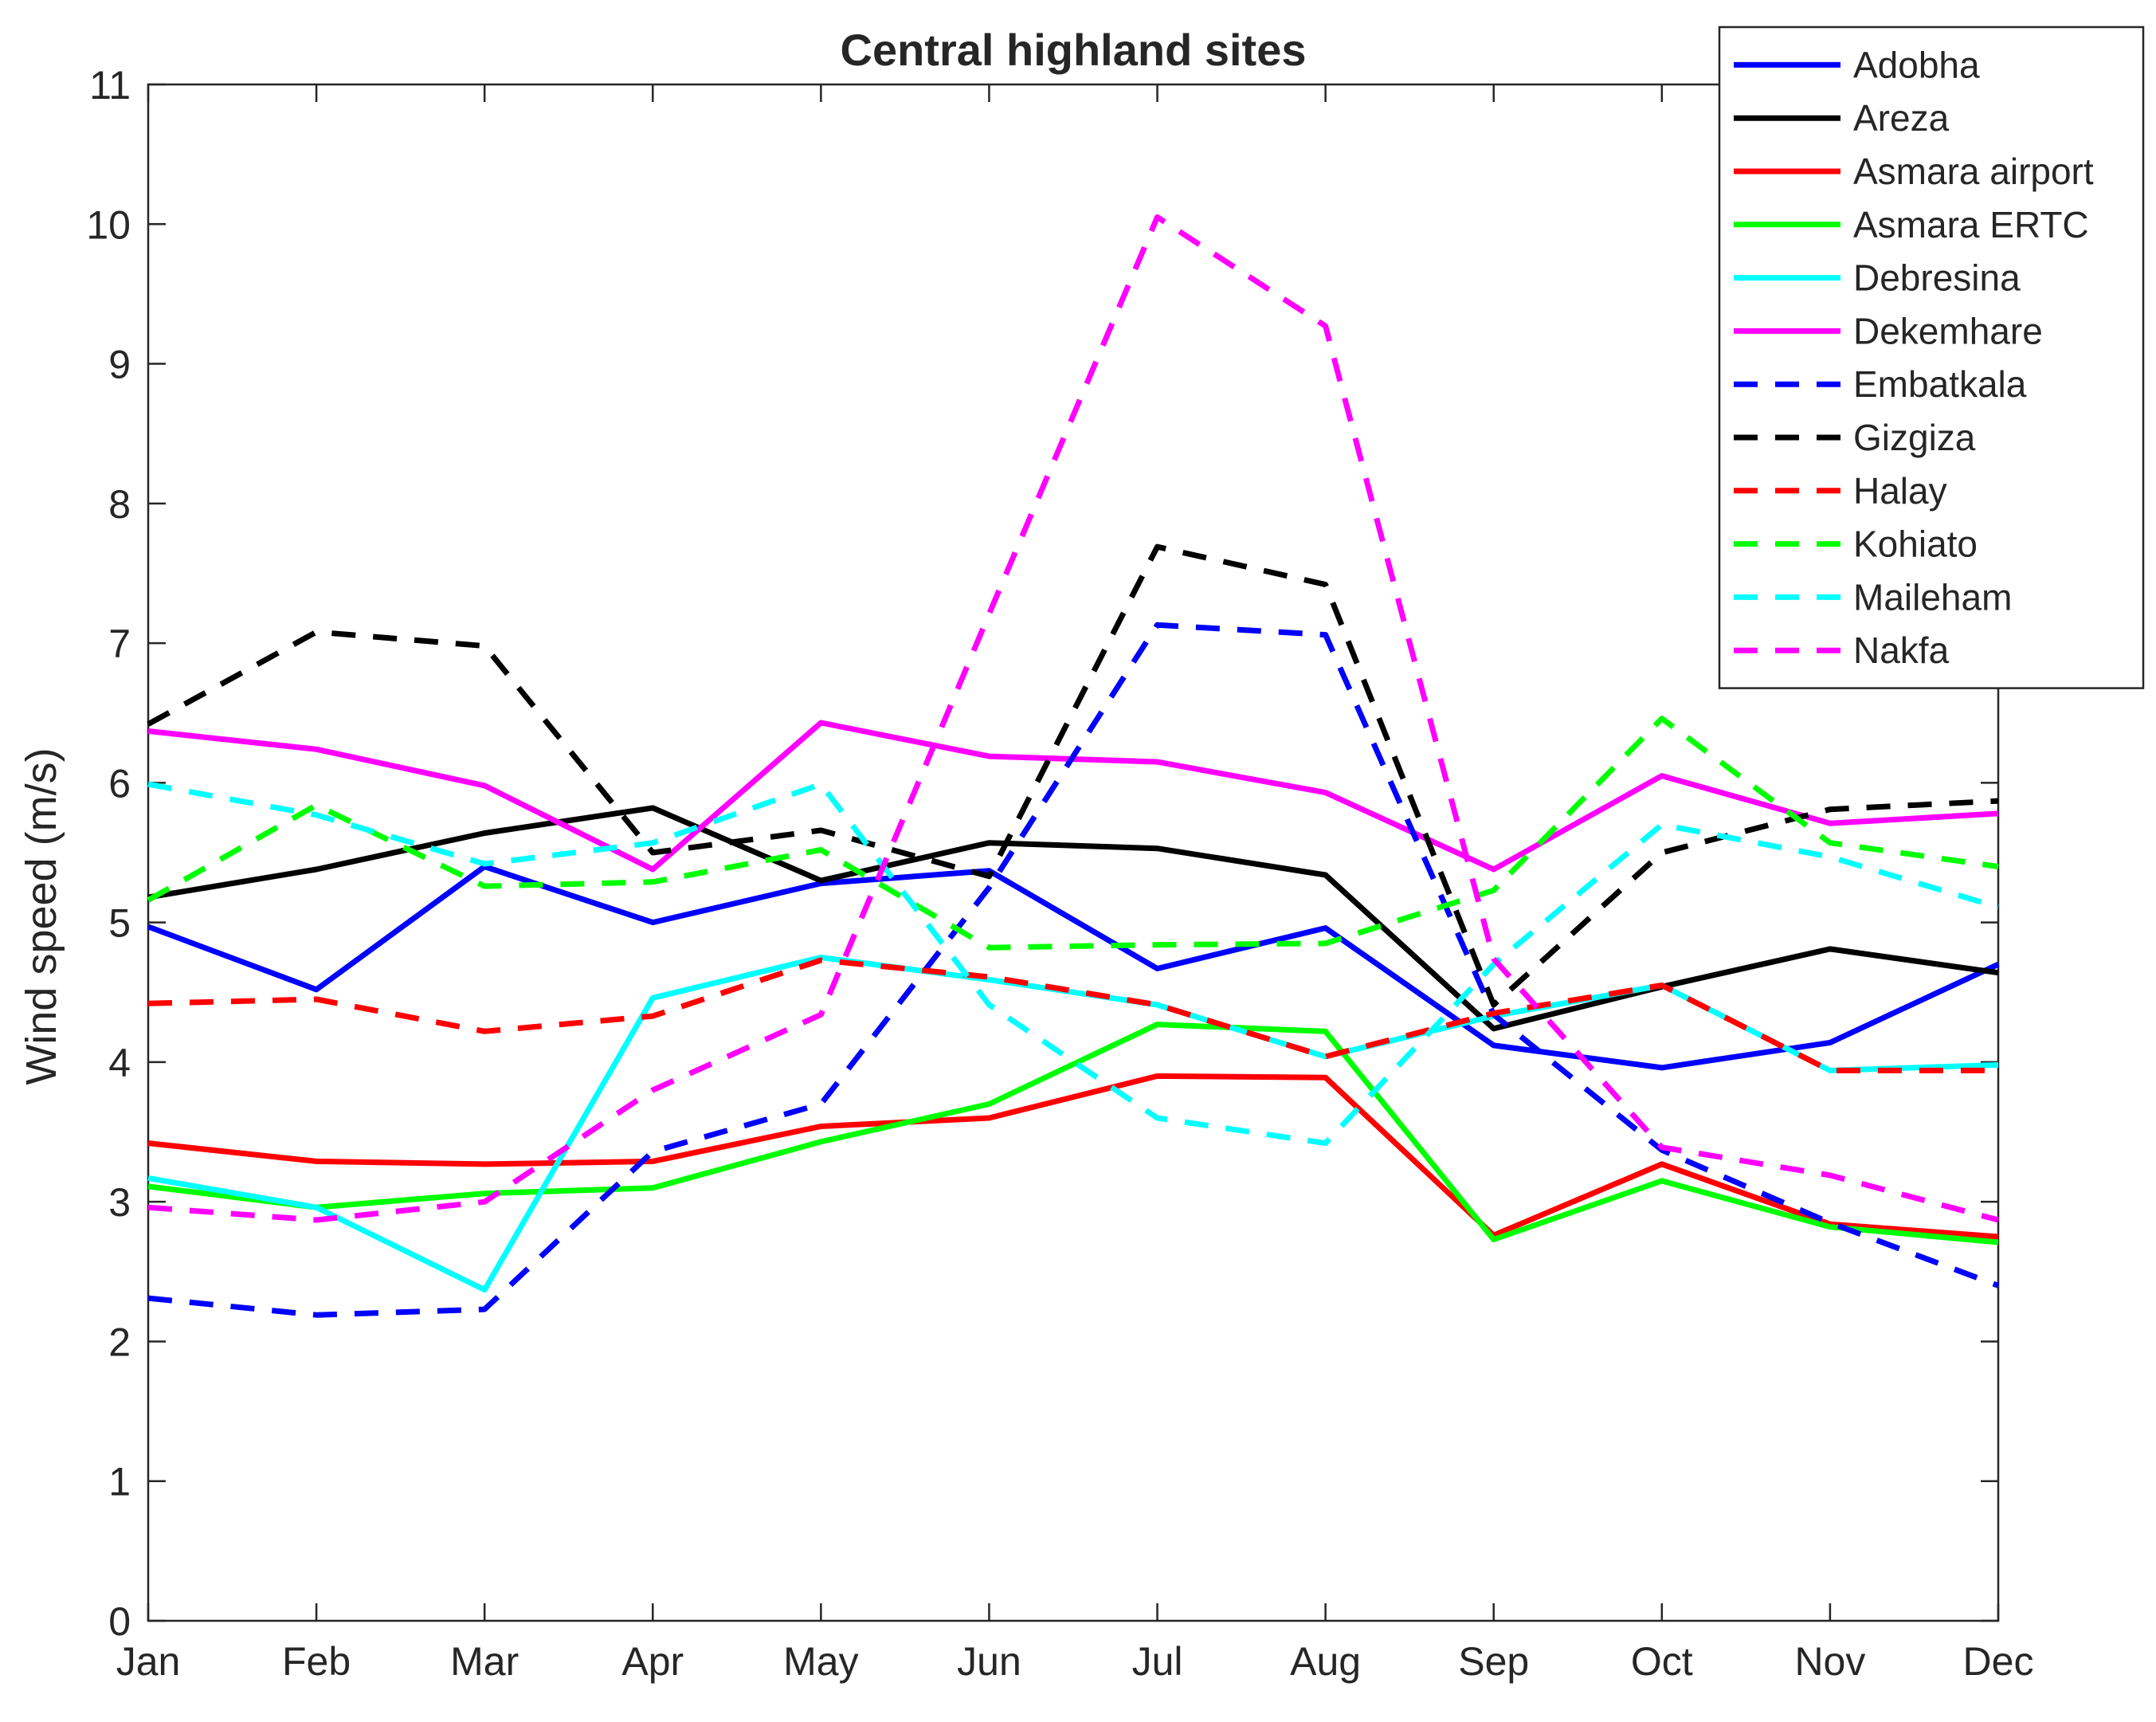 The image size is (2156, 1722). Describe the element at coordinates (1325, 1661) in the screenshot. I see `x-tick-label: Aug` at that location.